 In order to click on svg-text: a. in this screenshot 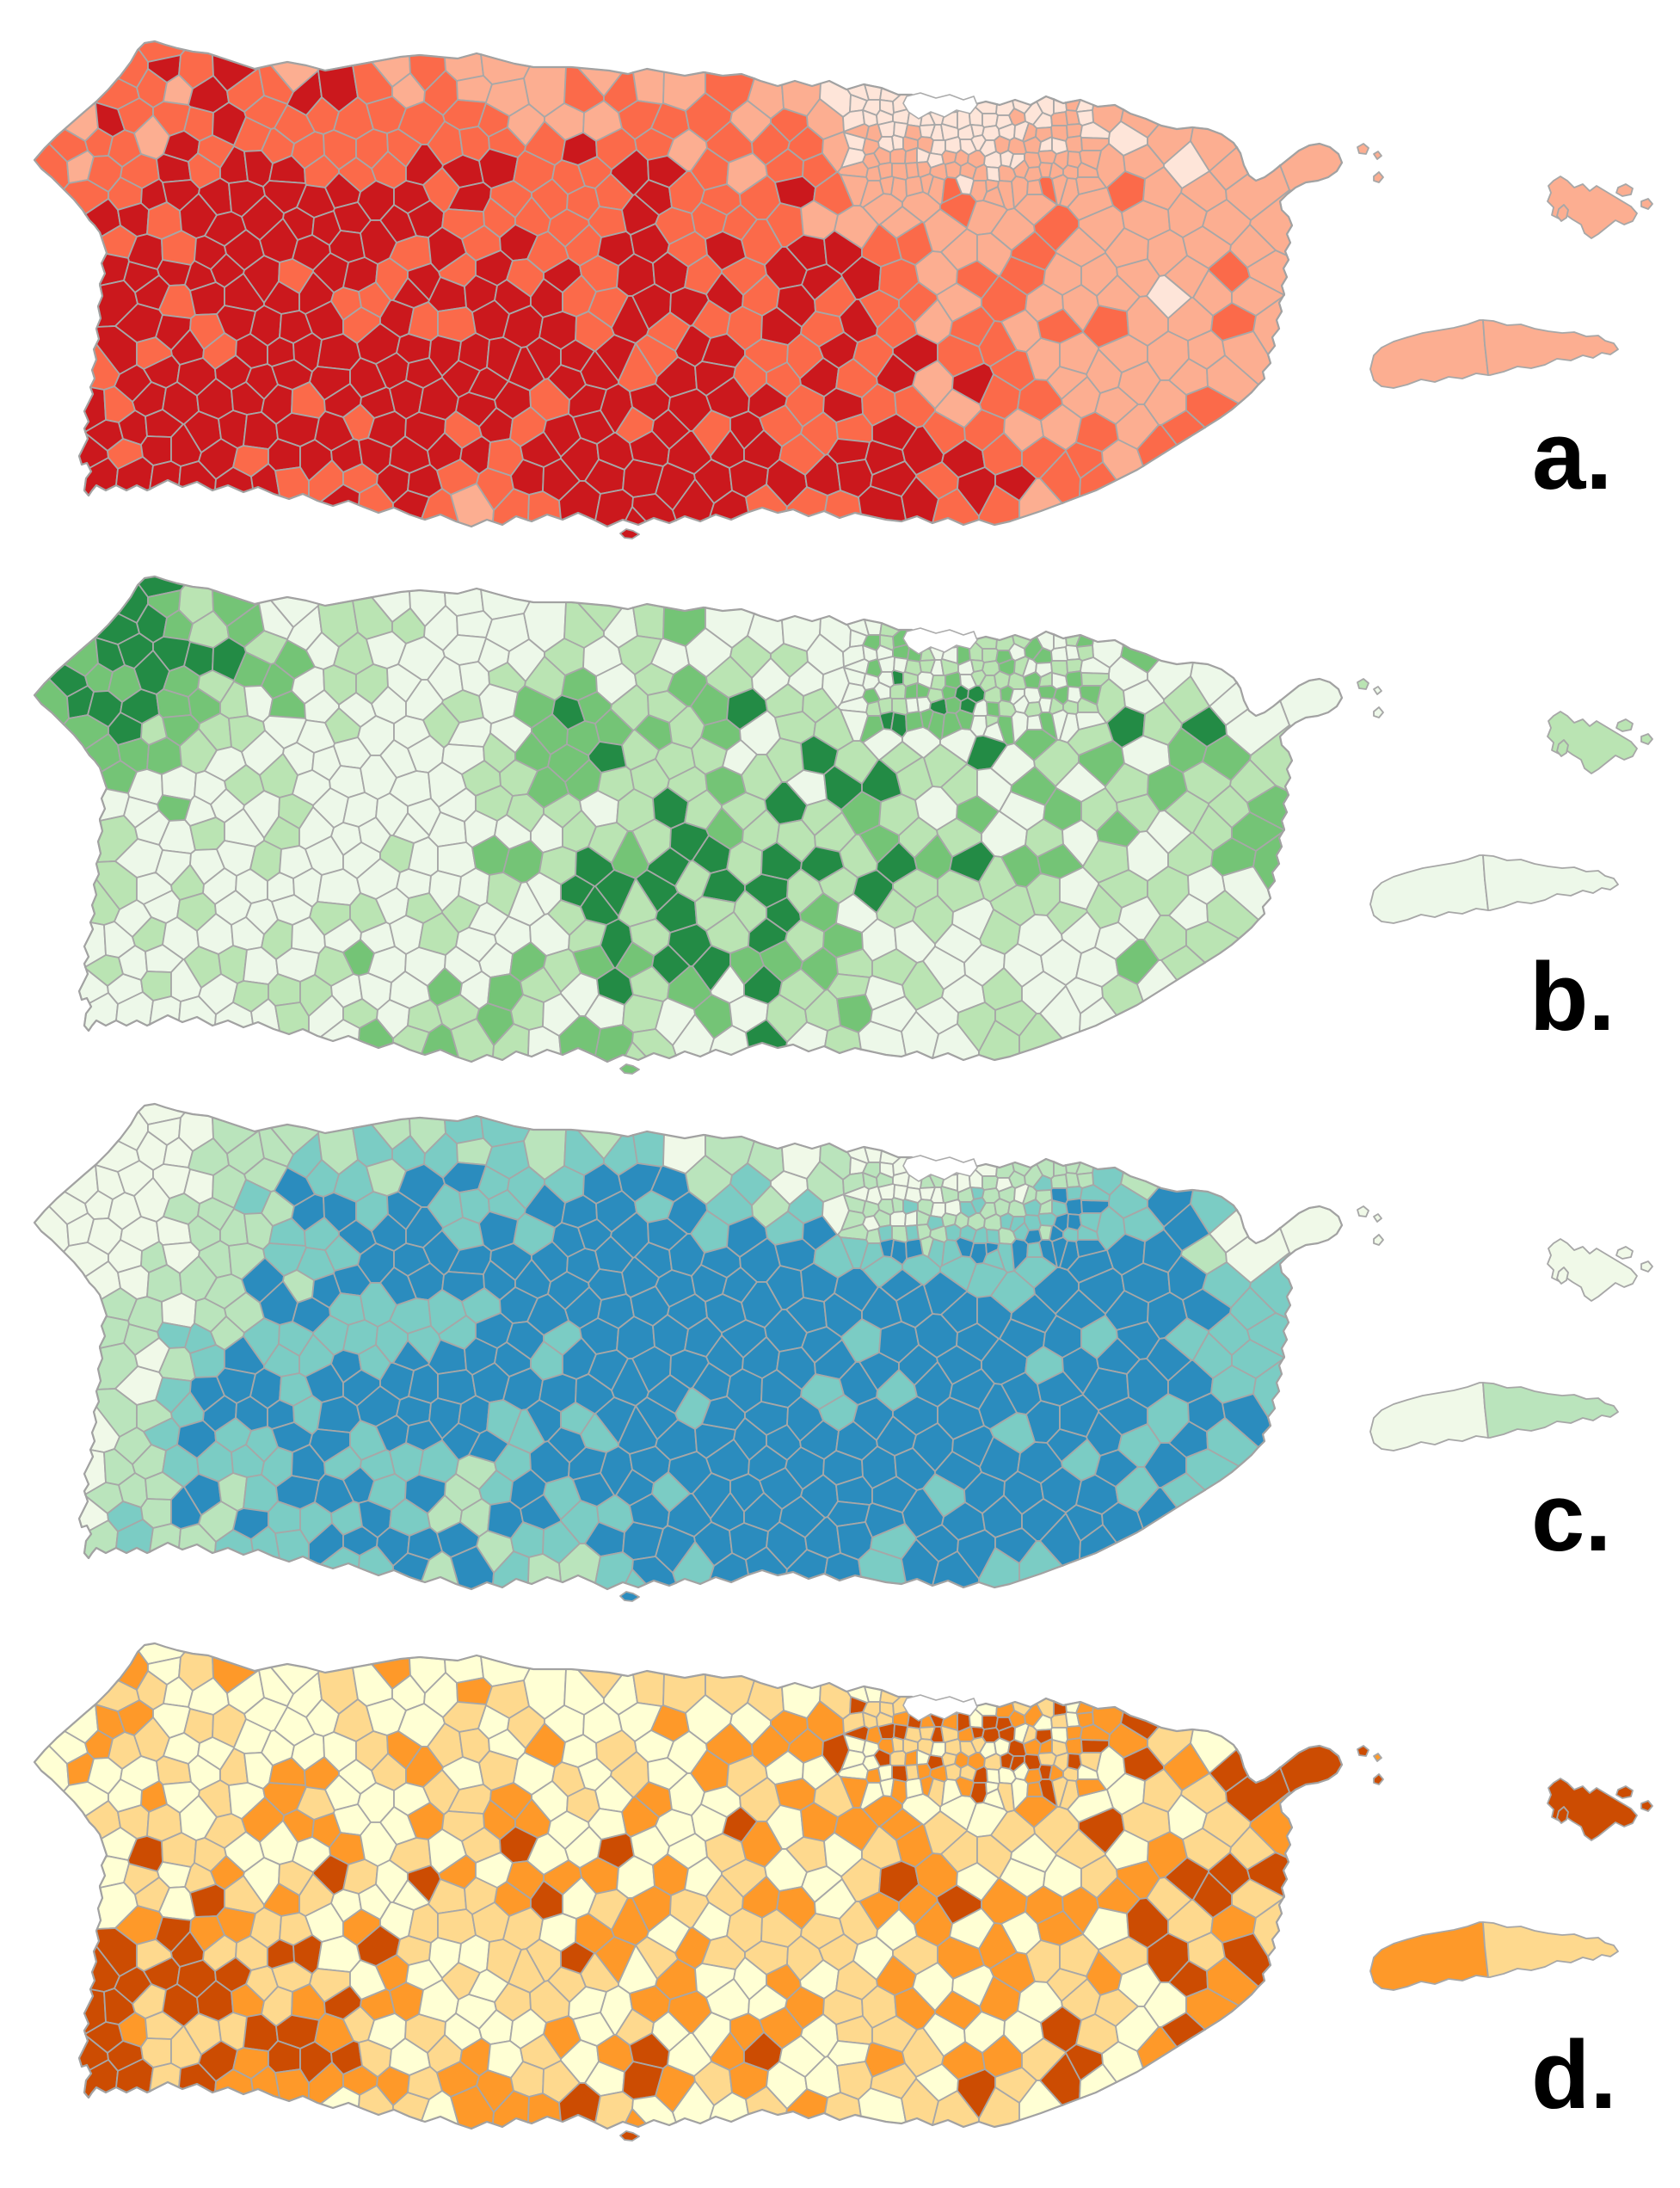, I will do `click(1572, 455)`.